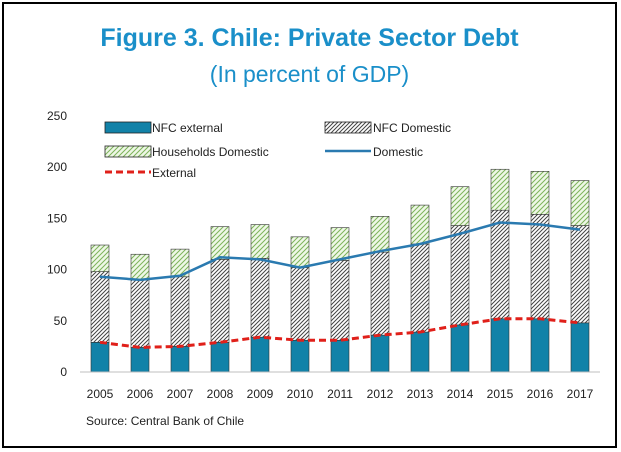 The height and width of the screenshot is (452, 621). Describe the element at coordinates (100, 394) in the screenshot. I see `x-tick-label: 2005` at that location.